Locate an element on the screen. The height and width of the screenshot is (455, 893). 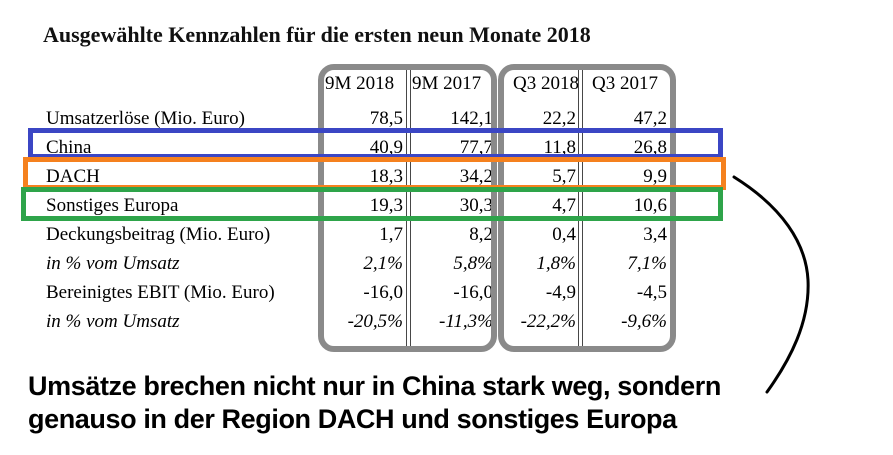
row-label-deckungsbeitrag: Deckungsbeitrag (Mio. Euro) is located at coordinates (158, 234).